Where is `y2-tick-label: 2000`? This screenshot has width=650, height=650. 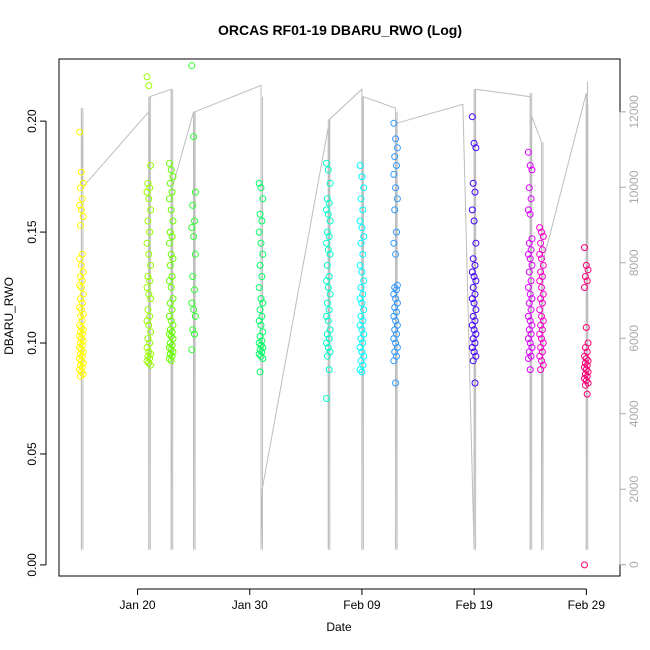
y2-tick-label: 2000 is located at coordinates (634, 489).